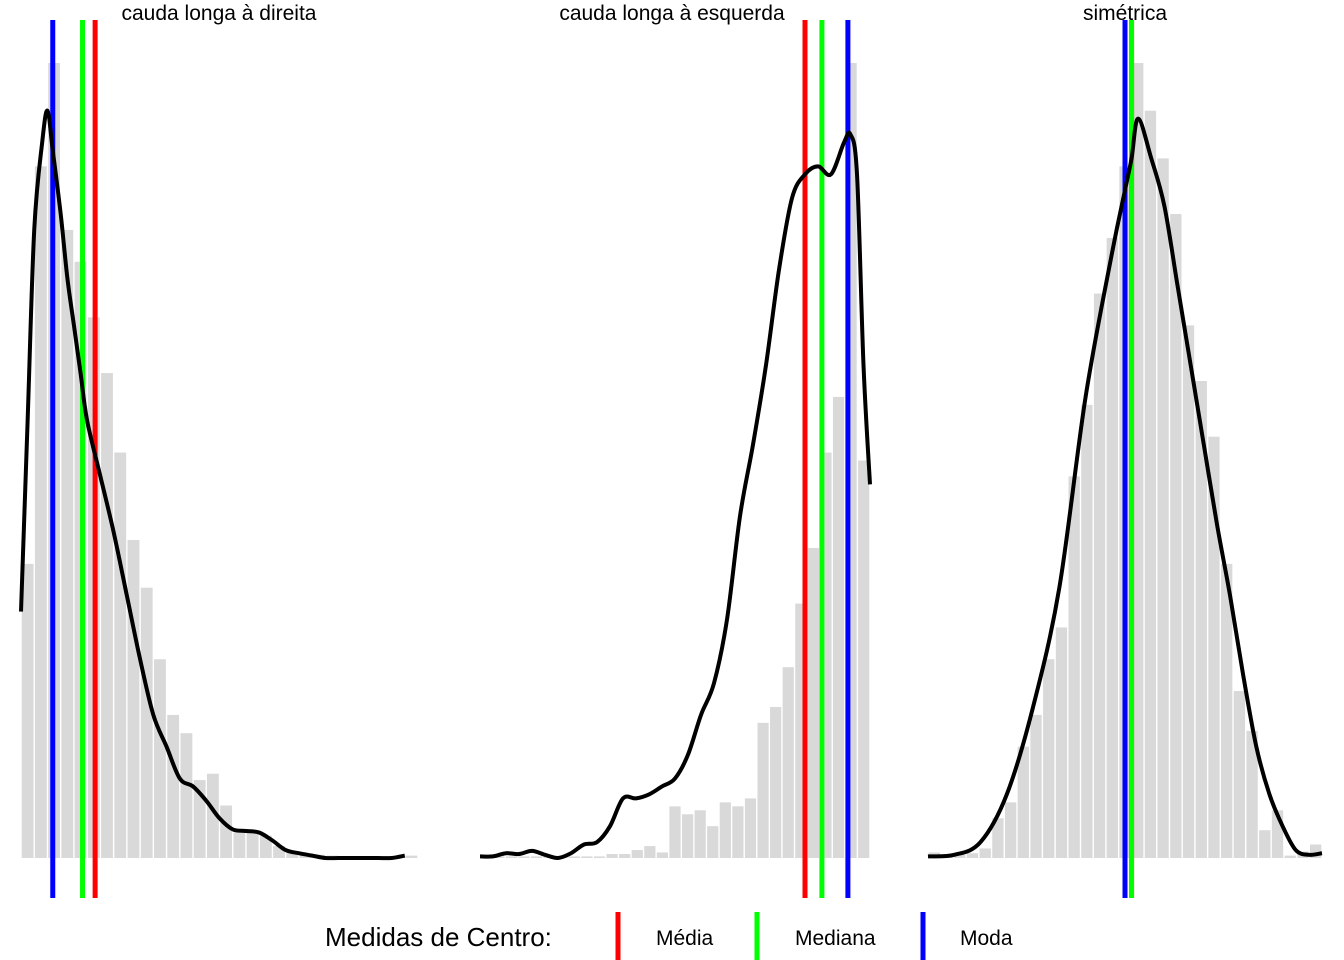 The height and width of the screenshot is (960, 1344). Describe the element at coordinates (986, 938) in the screenshot. I see `legend-label: Moda` at that location.